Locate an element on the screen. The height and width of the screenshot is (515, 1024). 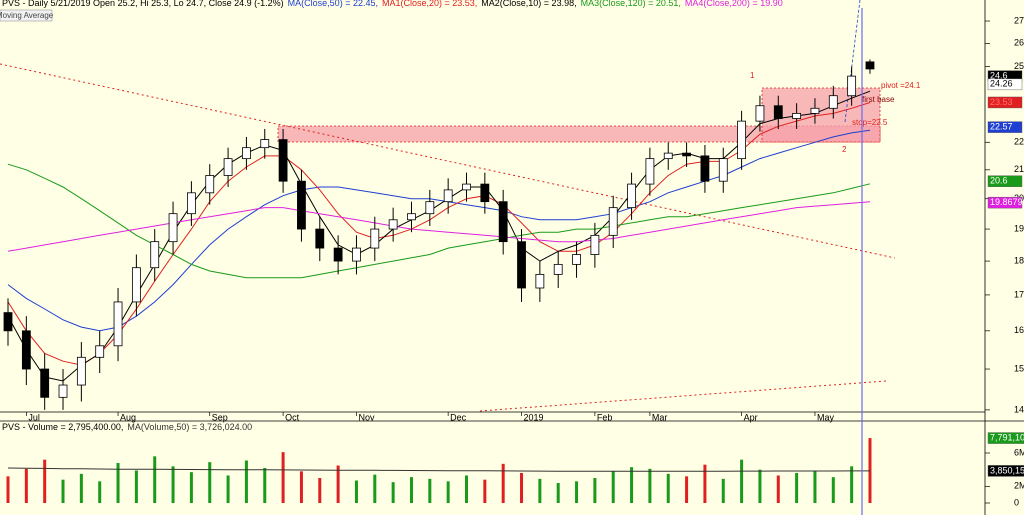
y-tick-label: 21 is located at coordinates (1019, 169).